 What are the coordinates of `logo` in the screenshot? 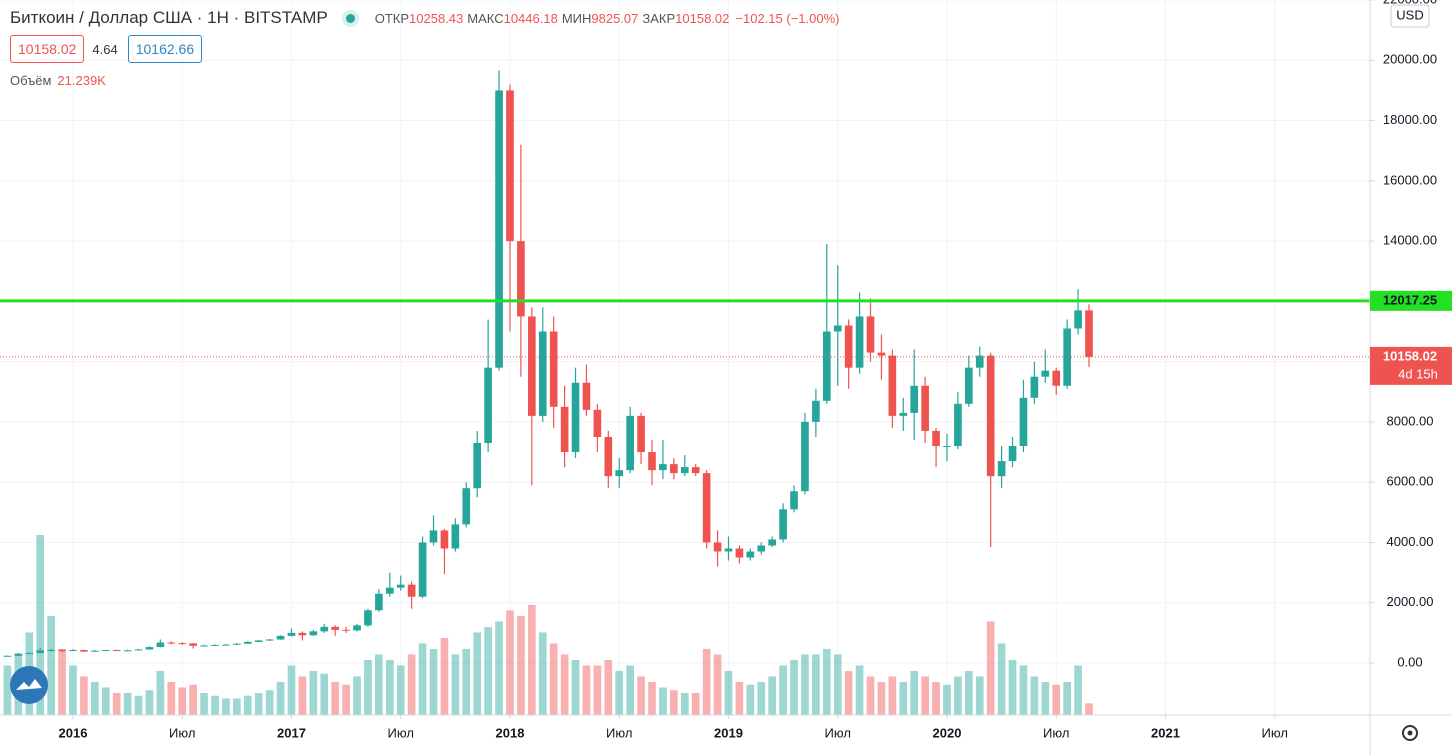 It's located at (29, 685).